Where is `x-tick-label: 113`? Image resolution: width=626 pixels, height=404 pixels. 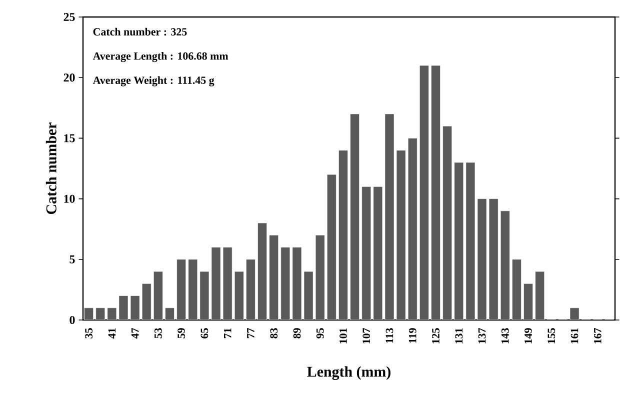
x-tick-label: 113 is located at coordinates (390, 335).